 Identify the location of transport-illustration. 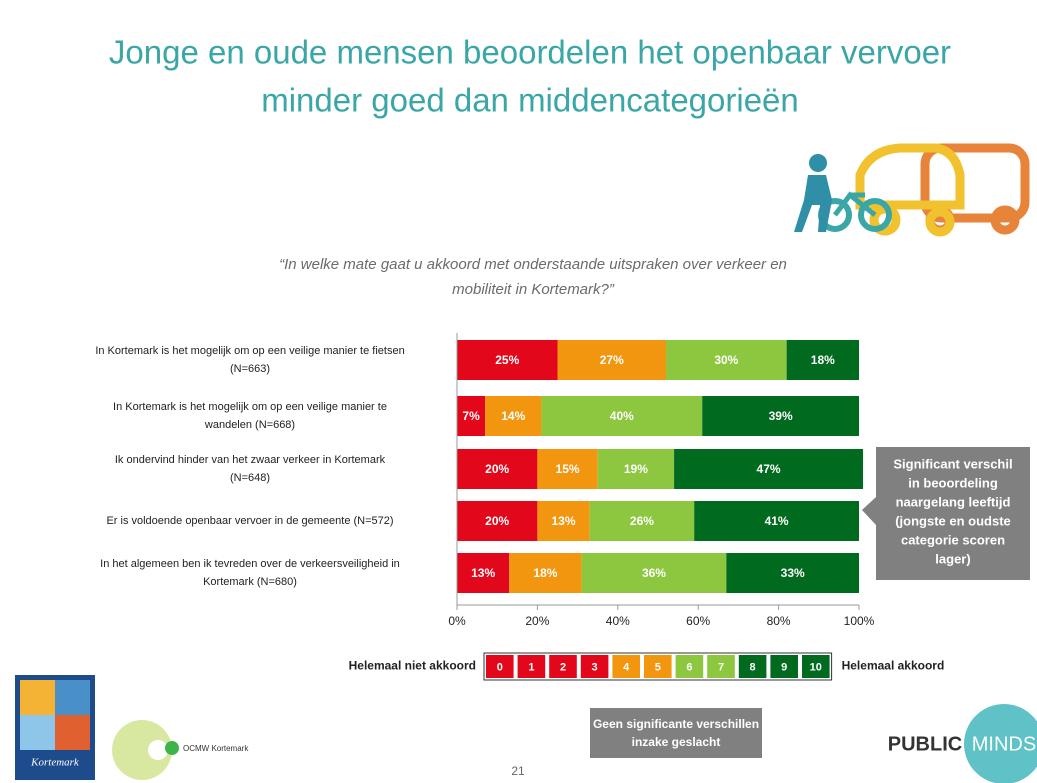
(924, 190).